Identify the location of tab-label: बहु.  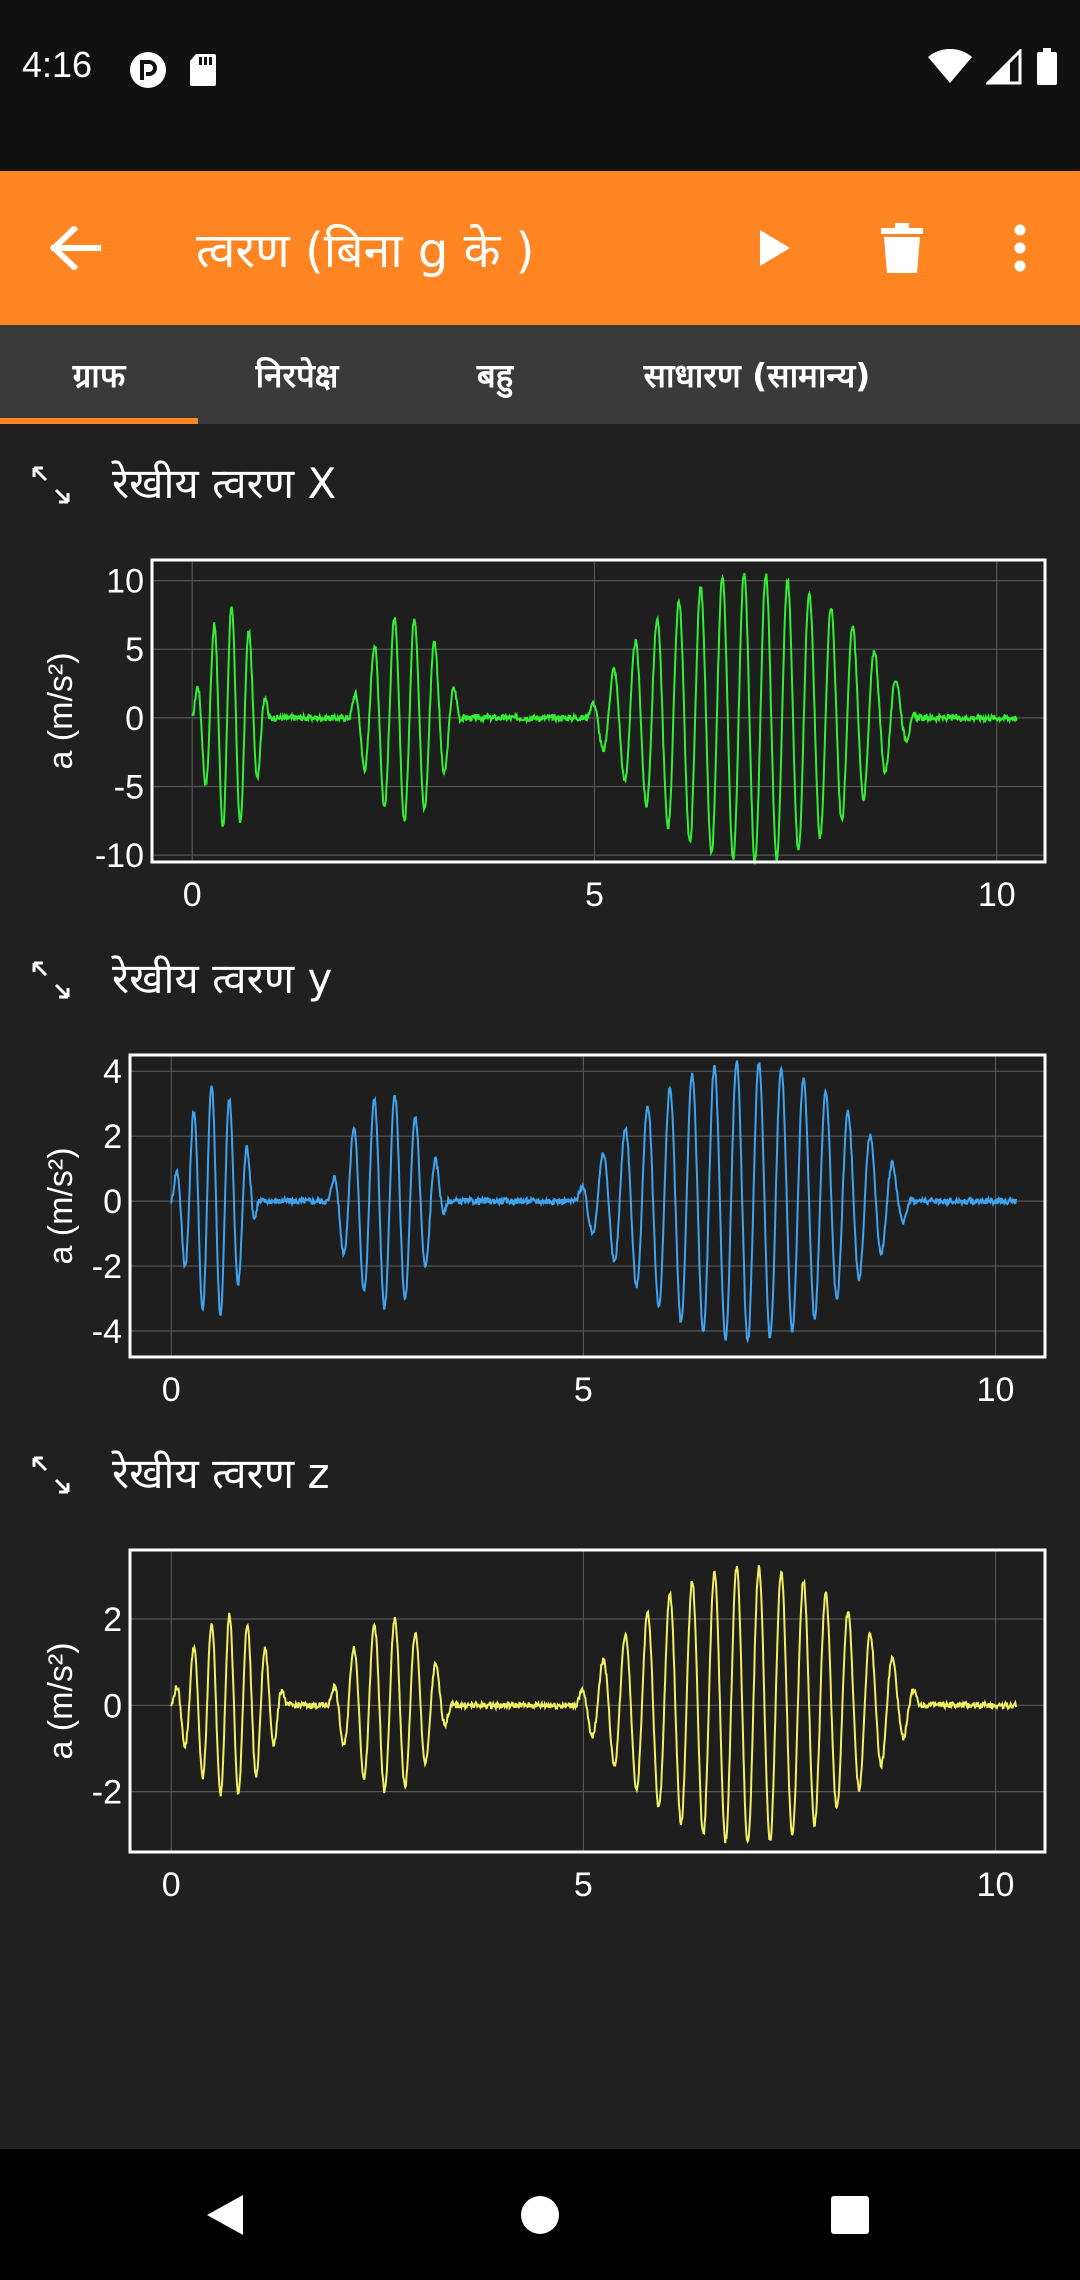
(495, 375).